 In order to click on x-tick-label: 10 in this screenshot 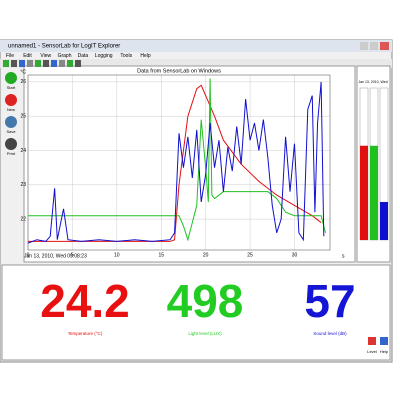, I will do `click(117, 255)`.